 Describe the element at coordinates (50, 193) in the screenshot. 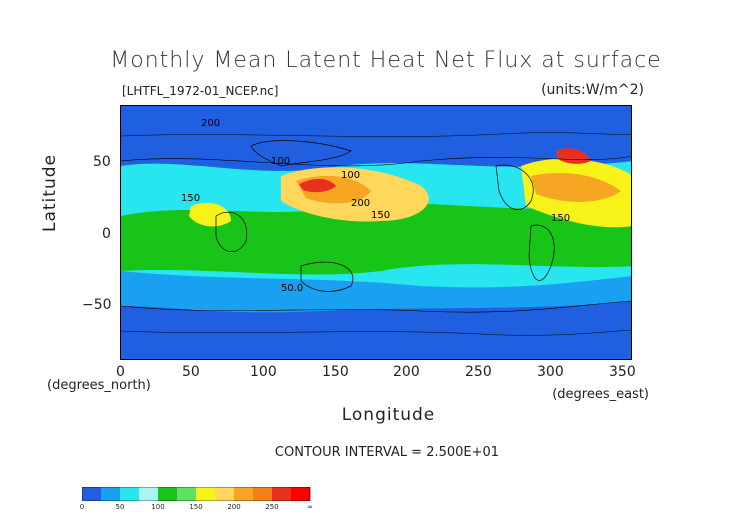

I see `y-axis-label: Latitude` at that location.